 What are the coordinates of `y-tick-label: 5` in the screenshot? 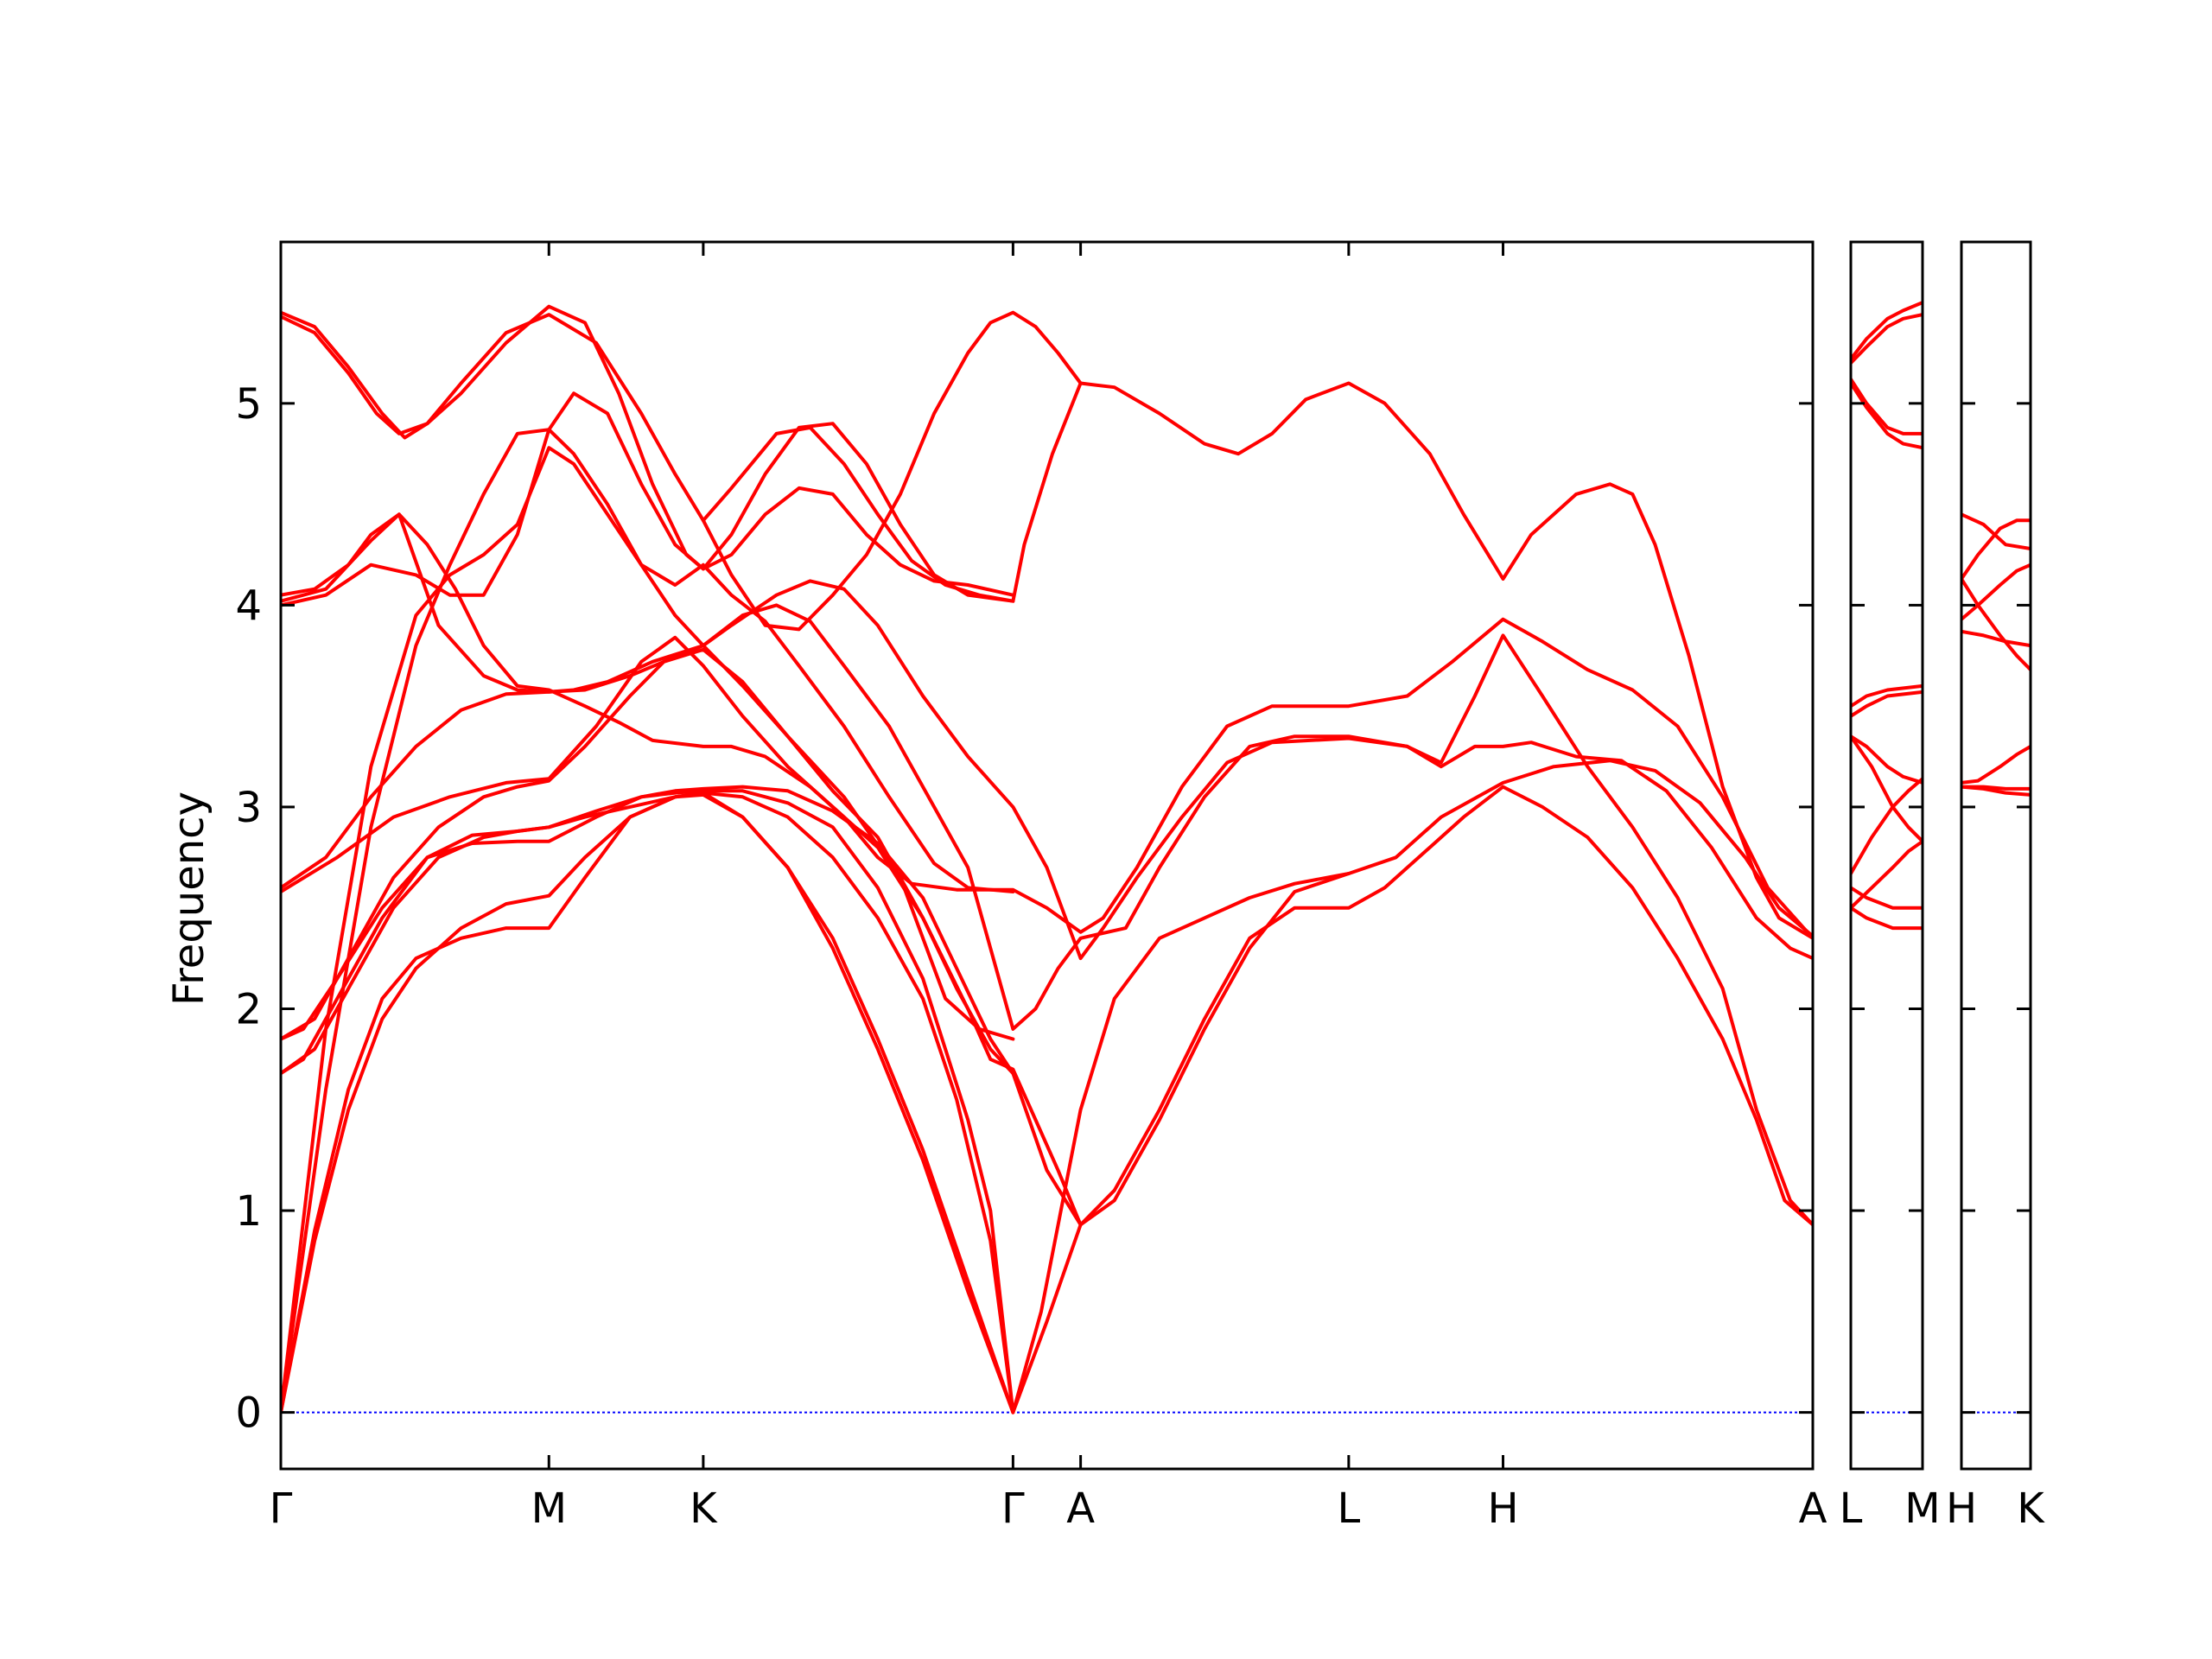 It's located at (248, 404).